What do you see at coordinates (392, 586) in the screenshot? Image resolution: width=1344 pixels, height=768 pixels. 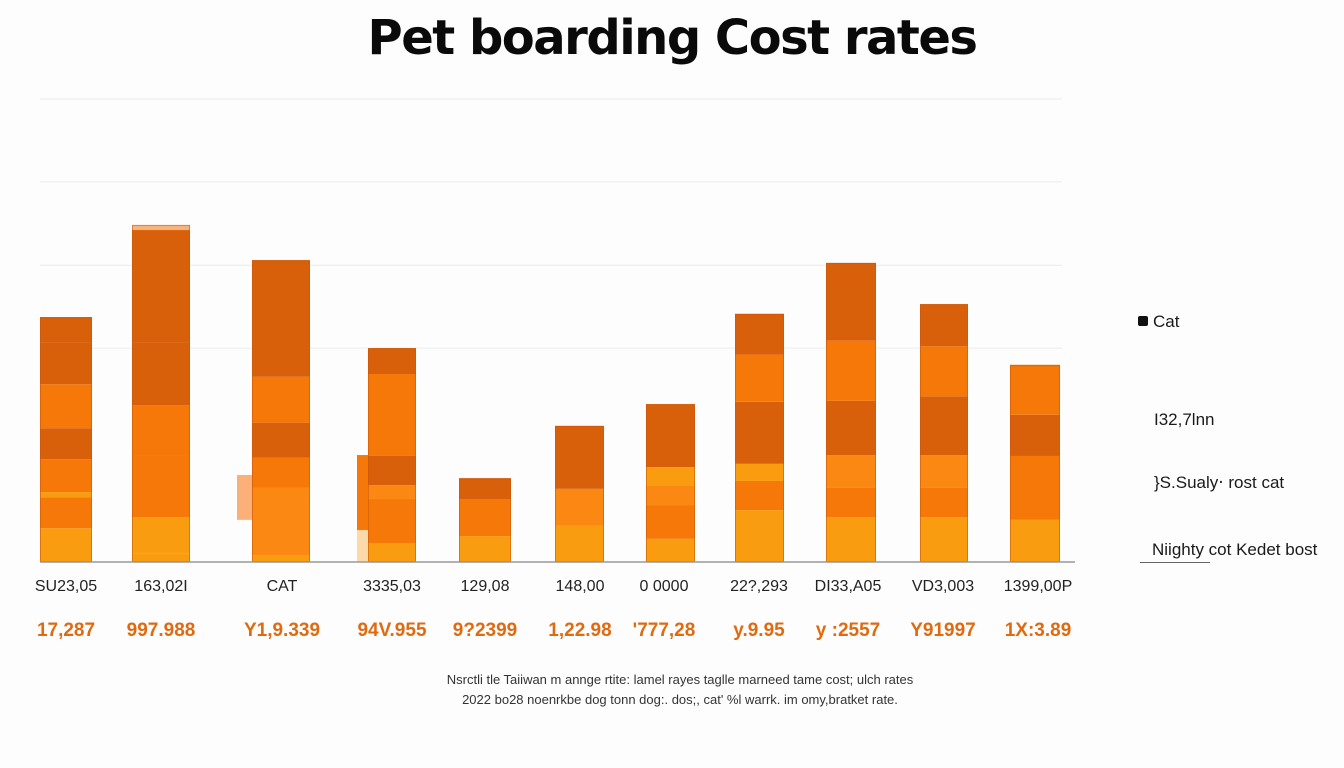 I see `x-tick-label: 3335,03` at bounding box center [392, 586].